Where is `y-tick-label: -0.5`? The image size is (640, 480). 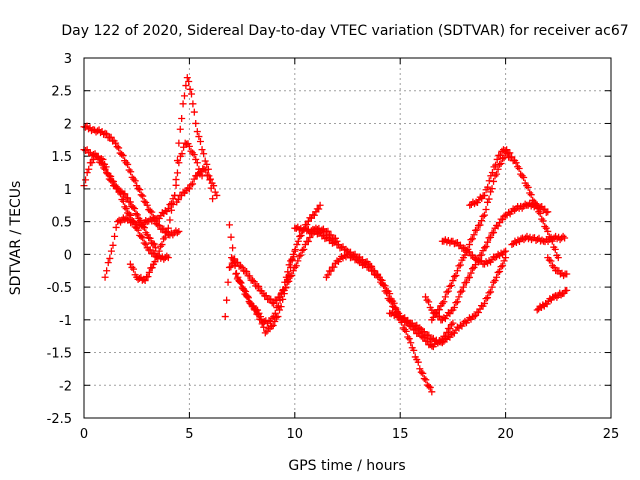
y-tick-label: -0.5 is located at coordinates (59, 288).